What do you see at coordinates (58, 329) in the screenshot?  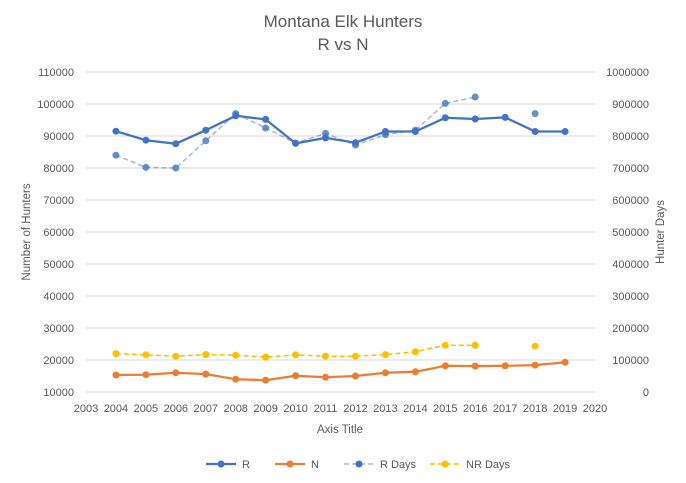 I see `y-tick-label: 30000` at bounding box center [58, 329].